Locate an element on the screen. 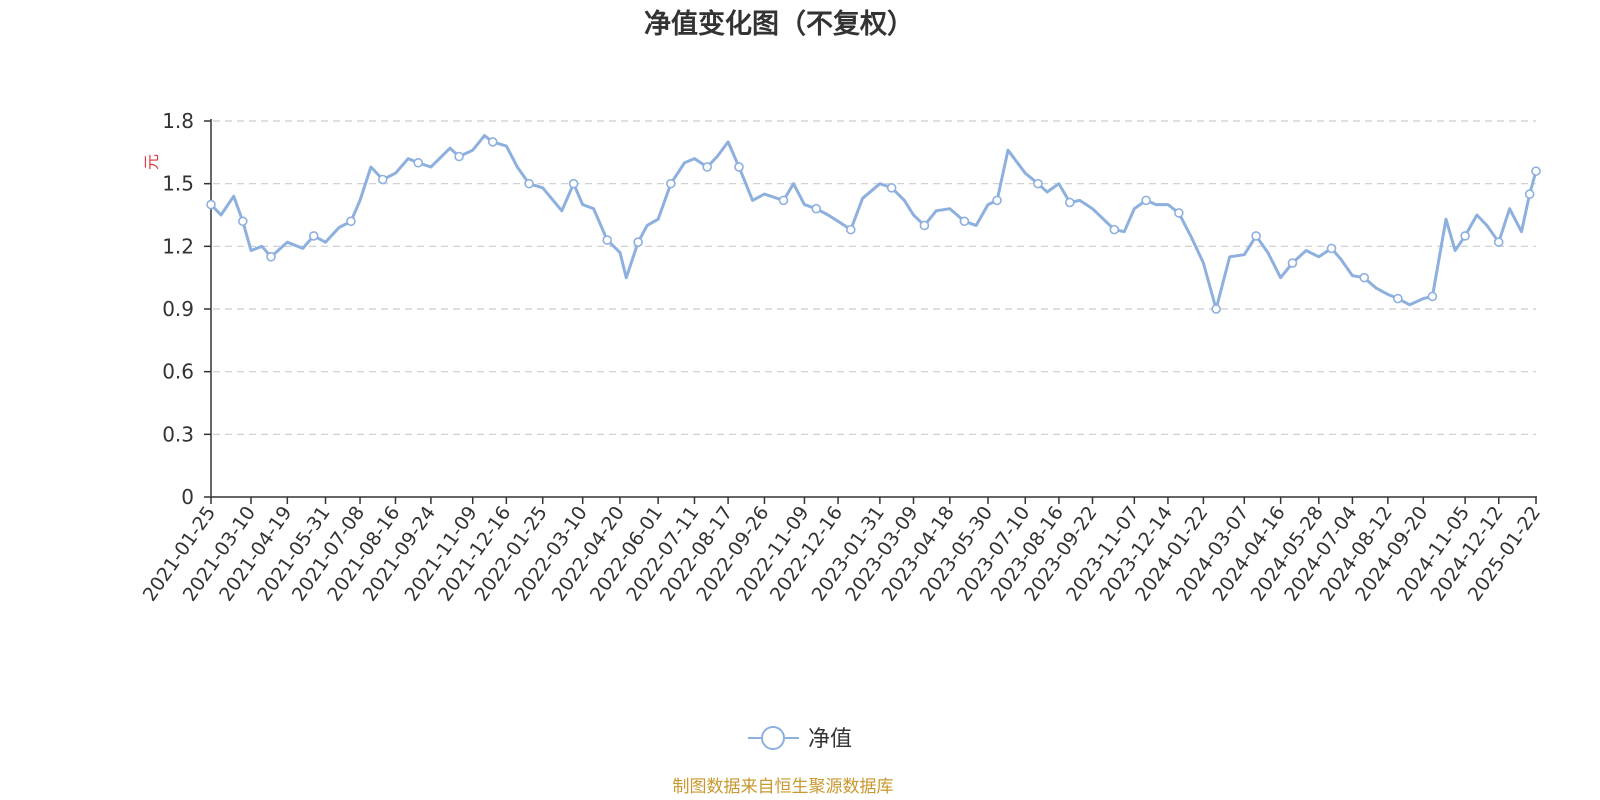  legend: 净值 is located at coordinates (800, 739).